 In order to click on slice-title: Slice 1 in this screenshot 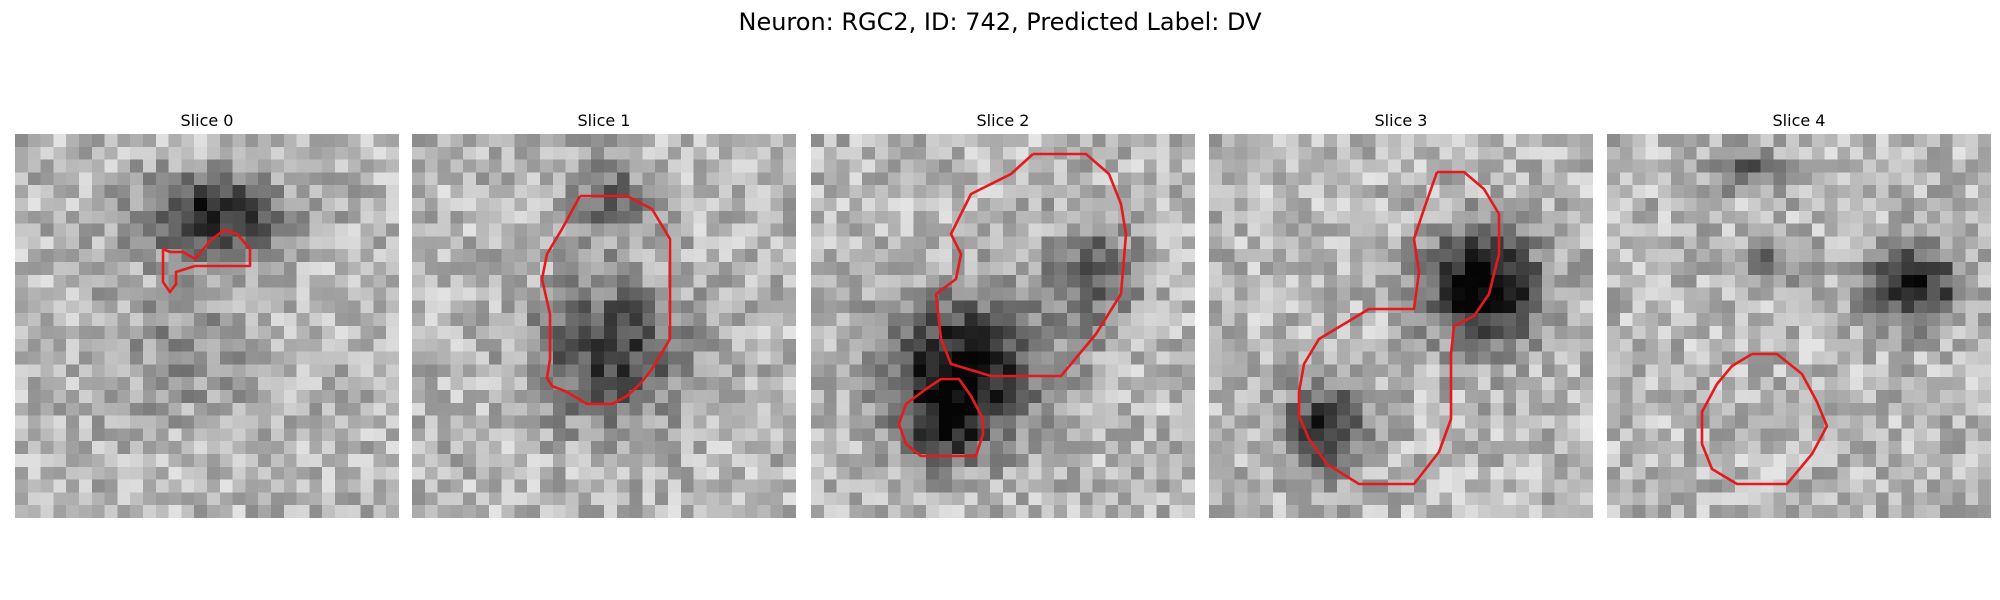, I will do `click(604, 120)`.